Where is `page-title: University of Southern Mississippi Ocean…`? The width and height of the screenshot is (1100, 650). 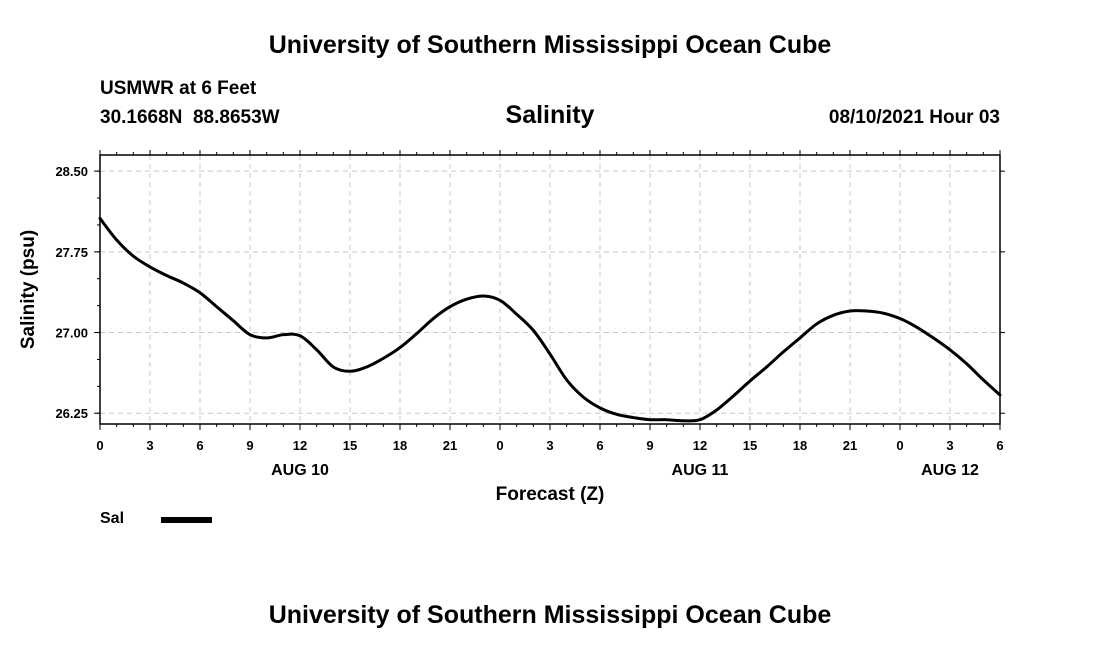
page-title: University of Southern Mississippi Ocean… is located at coordinates (550, 45).